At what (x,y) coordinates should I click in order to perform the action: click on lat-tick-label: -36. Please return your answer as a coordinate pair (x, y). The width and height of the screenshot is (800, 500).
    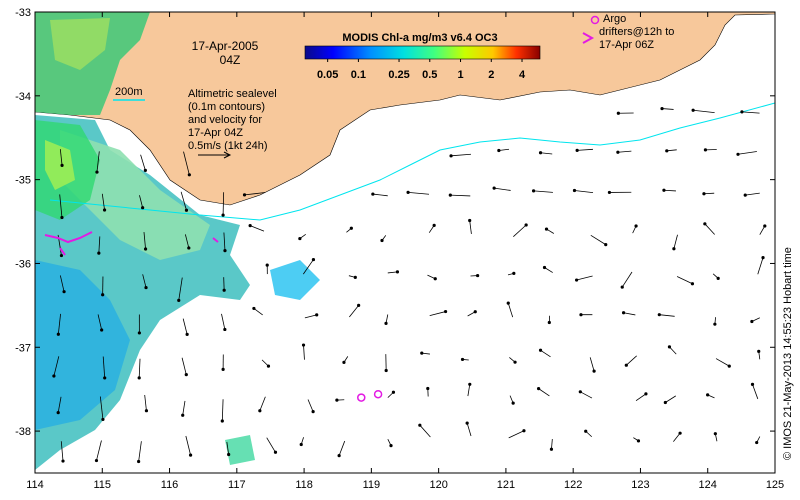
    Looking at the image, I should click on (23, 264).